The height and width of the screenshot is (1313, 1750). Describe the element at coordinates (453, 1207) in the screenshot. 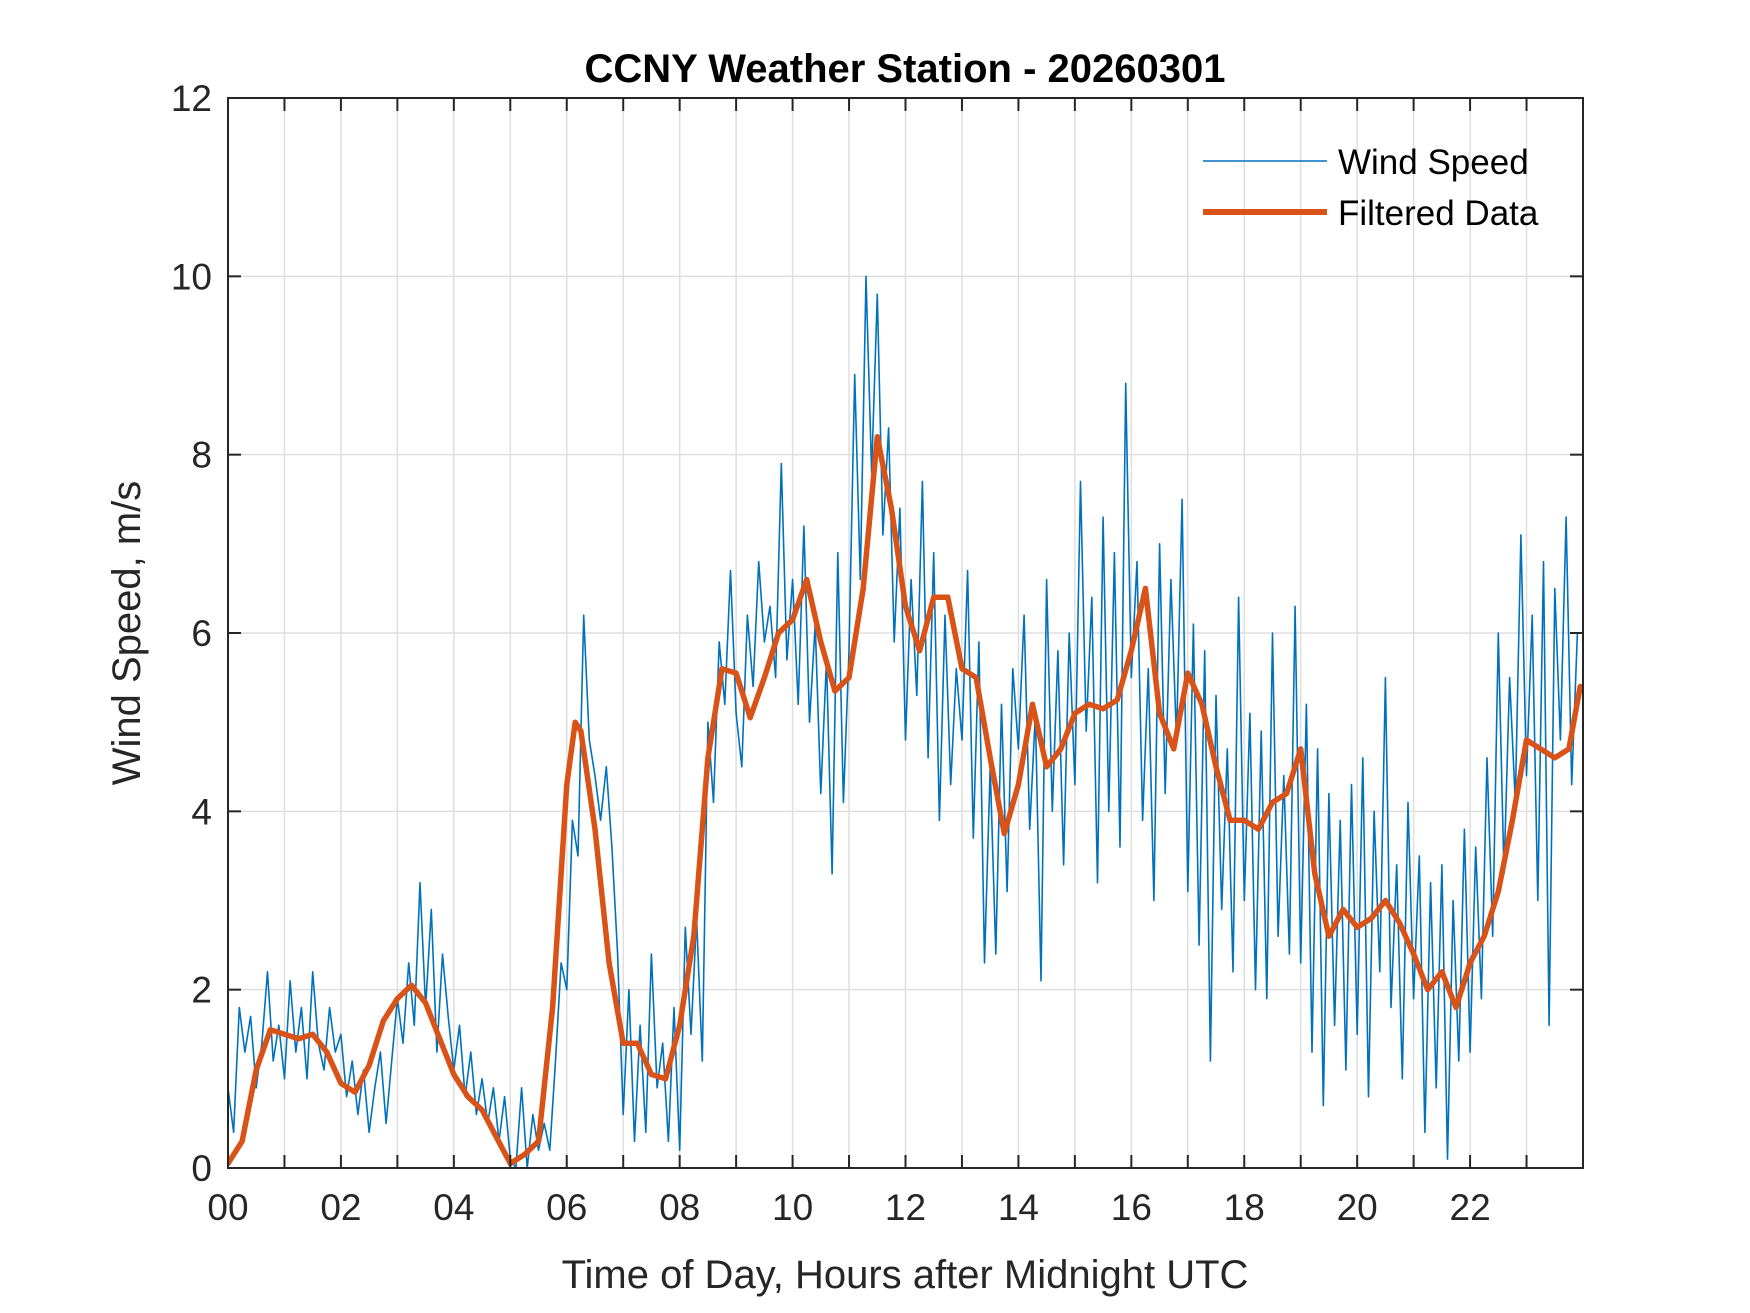

I see `x-tick-label: 04` at that location.